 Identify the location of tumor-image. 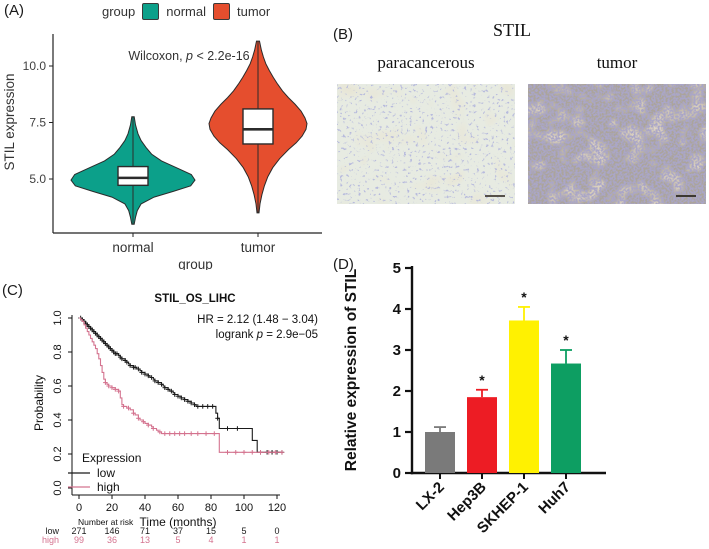
(617, 144).